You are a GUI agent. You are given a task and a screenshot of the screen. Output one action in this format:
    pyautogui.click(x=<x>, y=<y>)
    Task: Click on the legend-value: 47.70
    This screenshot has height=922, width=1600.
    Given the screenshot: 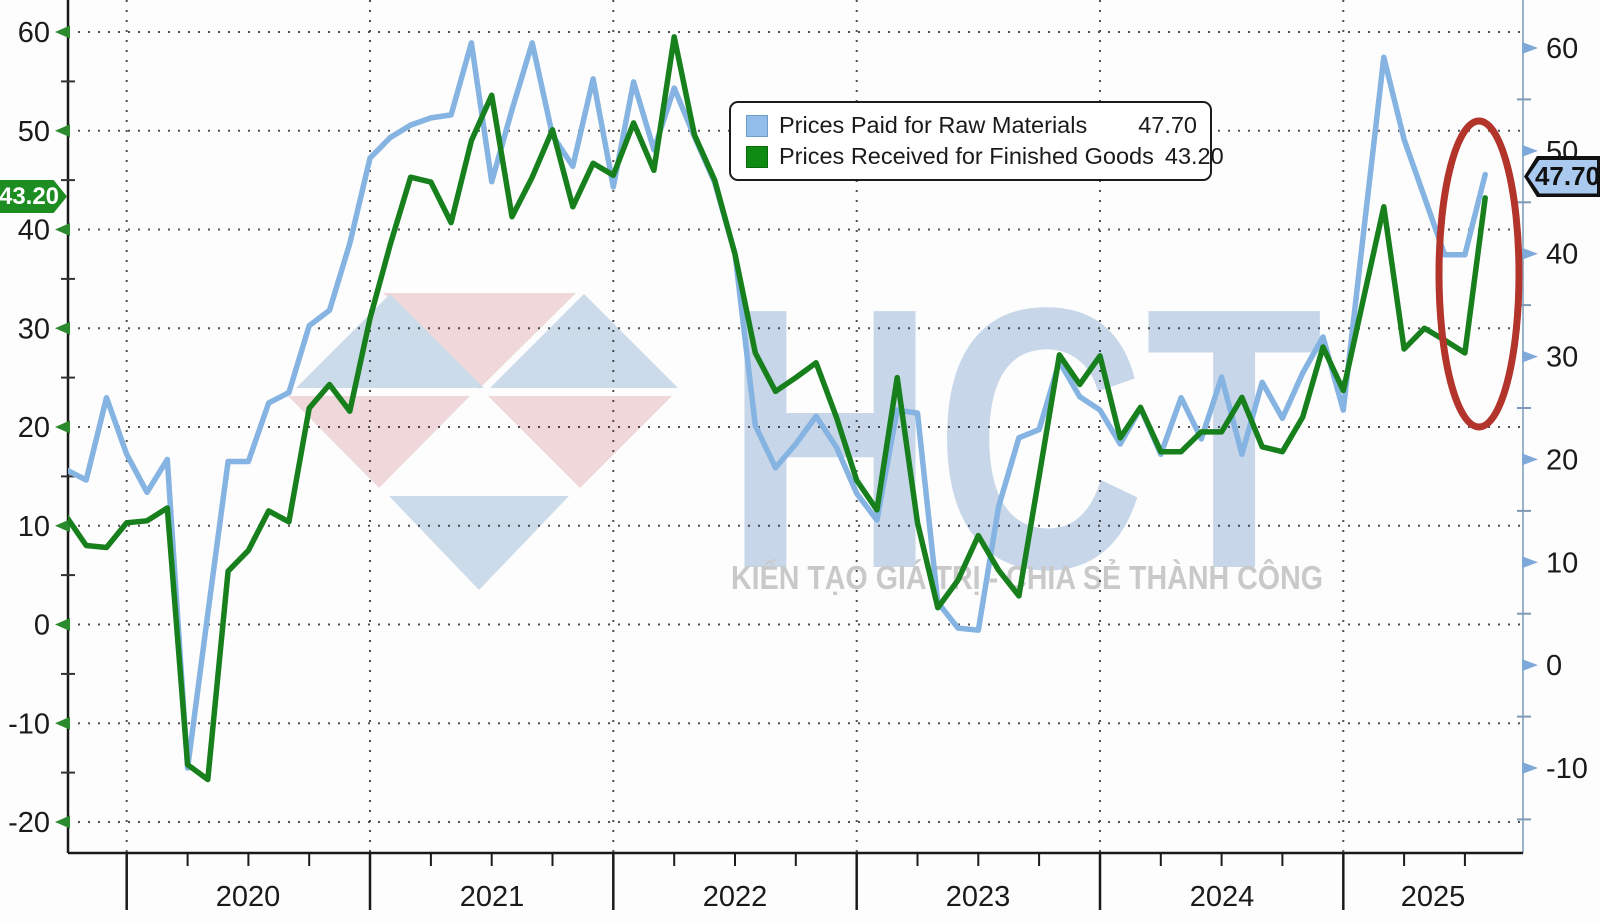 What is the action you would take?
    pyautogui.click(x=1167, y=124)
    